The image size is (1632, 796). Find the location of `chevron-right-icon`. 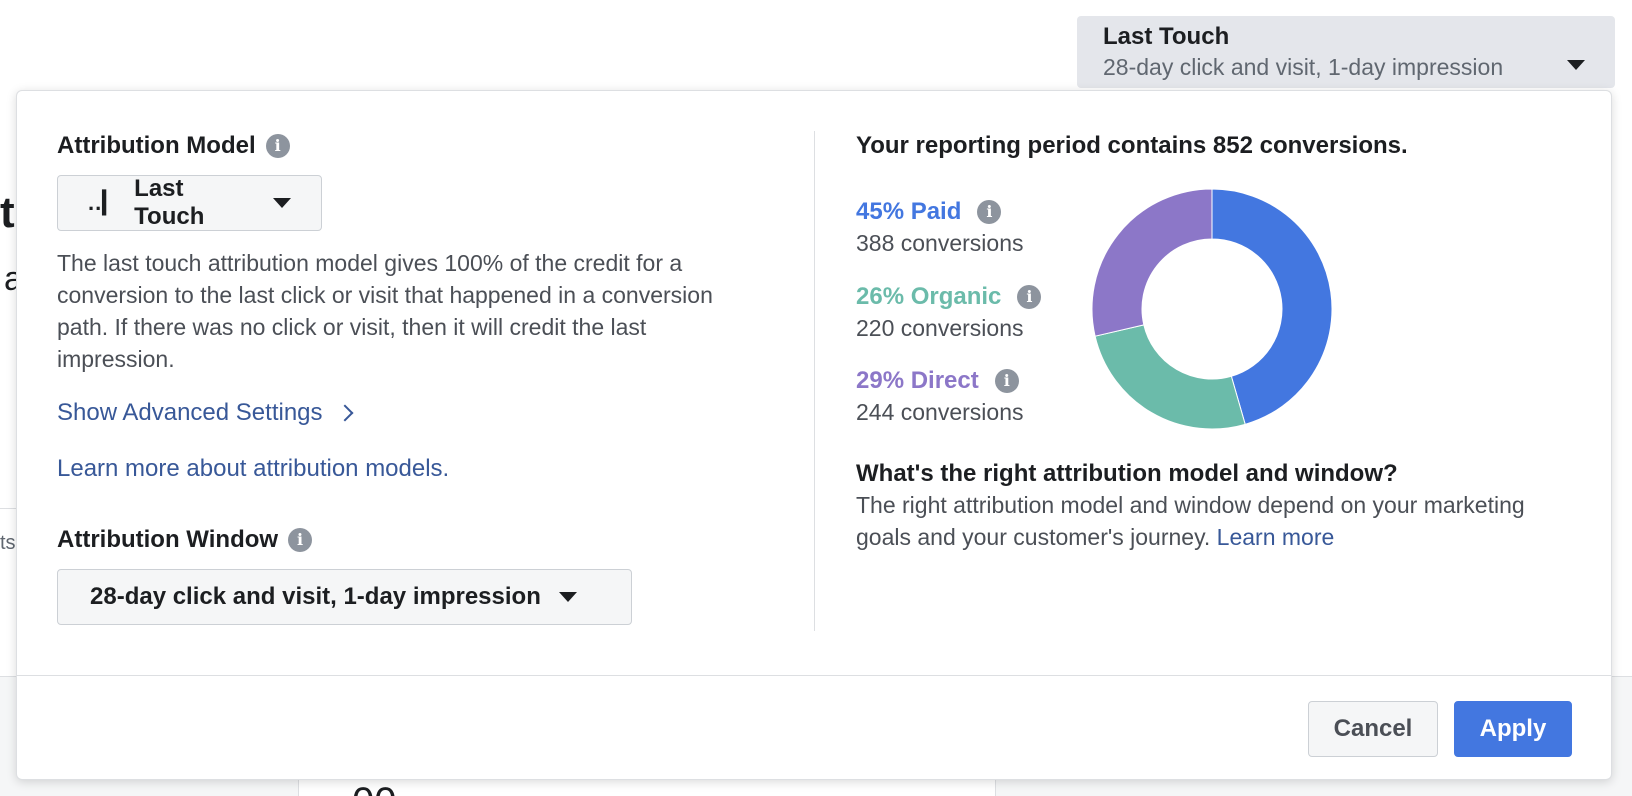

chevron-right-icon is located at coordinates (345, 413).